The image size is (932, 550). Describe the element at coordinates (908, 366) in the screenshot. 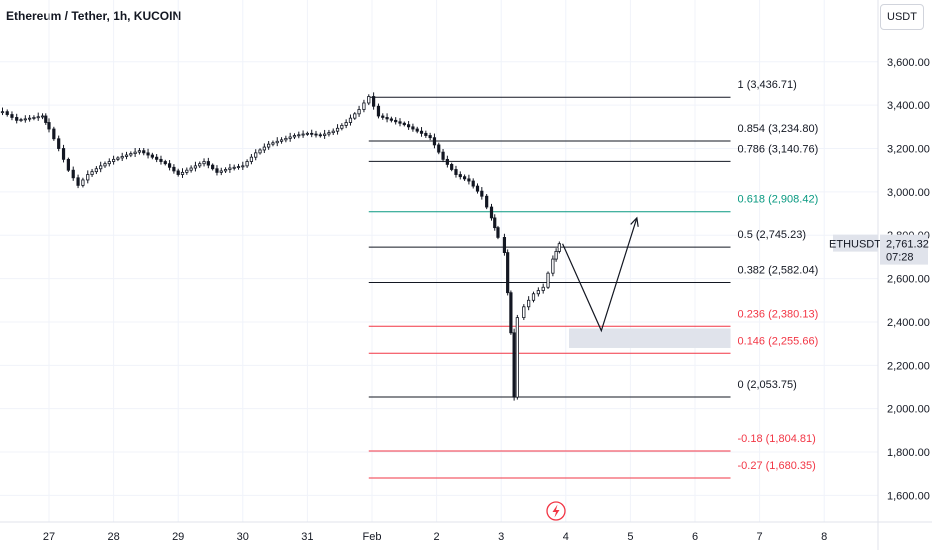

I see `price-tick-label: 2,200.00` at that location.